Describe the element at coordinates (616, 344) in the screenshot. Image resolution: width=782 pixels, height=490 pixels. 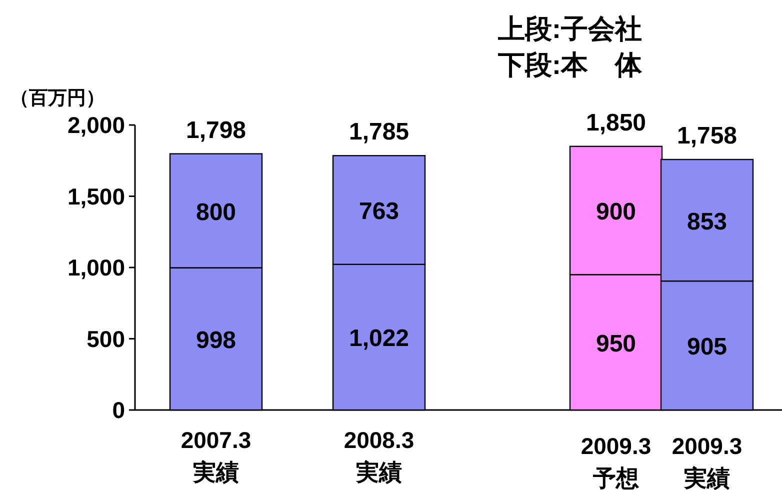
I see `data-label: 950` at that location.